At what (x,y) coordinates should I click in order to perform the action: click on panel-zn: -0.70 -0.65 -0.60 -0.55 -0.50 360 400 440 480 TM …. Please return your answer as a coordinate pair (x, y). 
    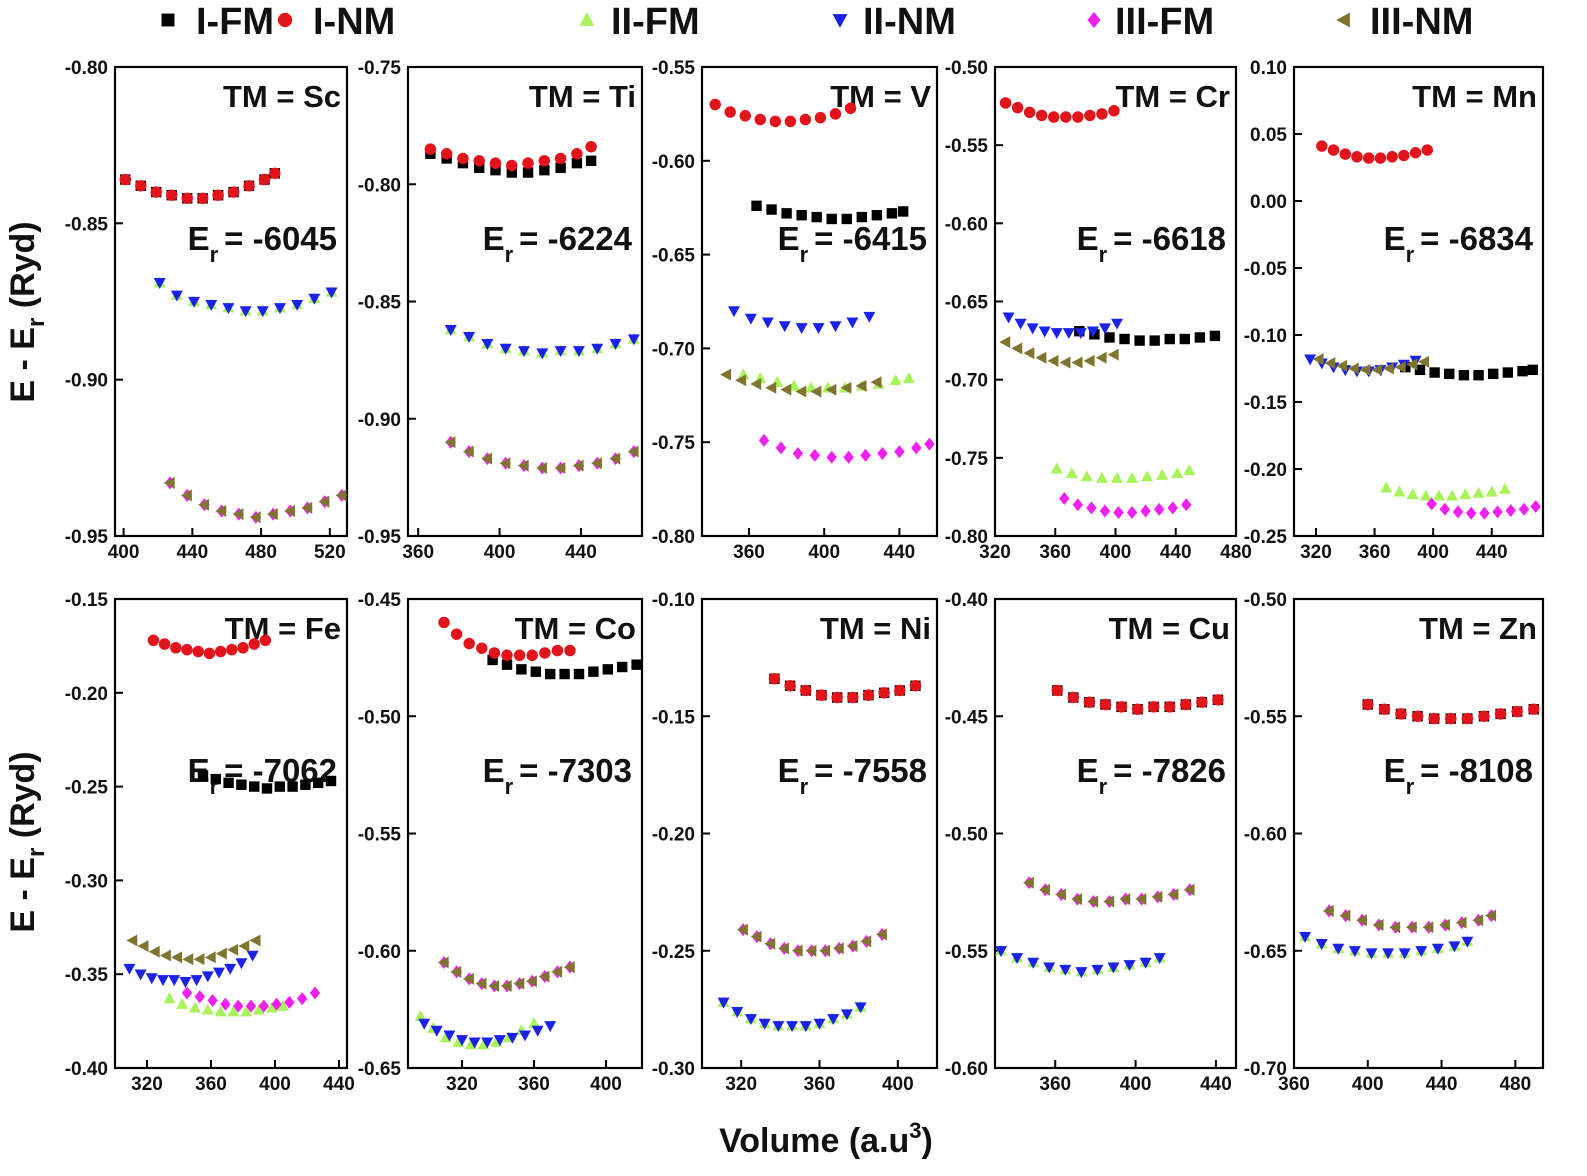
    Looking at the image, I should click on (1394, 842).